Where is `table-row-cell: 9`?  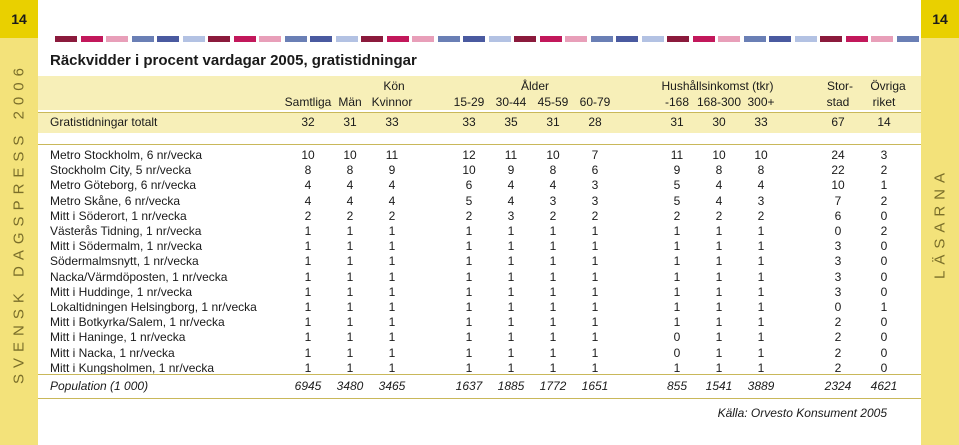 table-row-cell: 9 is located at coordinates (677, 170).